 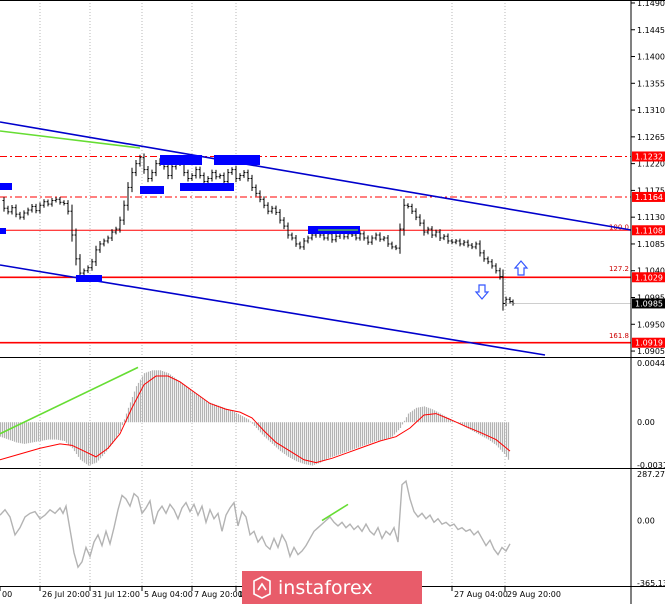 What do you see at coordinates (651, 351) in the screenshot?
I see `price-tick-label: 1.0905` at bounding box center [651, 351].